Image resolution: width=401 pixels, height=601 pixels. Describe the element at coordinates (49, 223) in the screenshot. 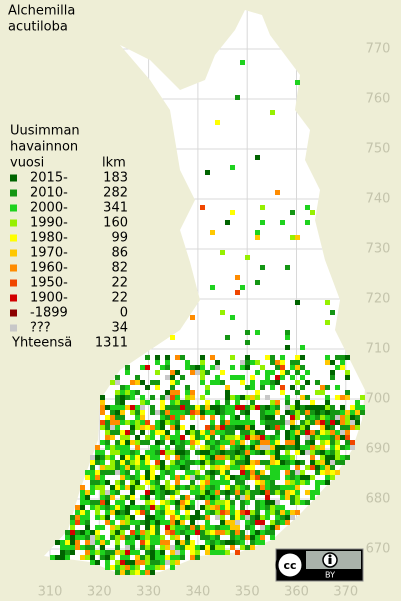

I see `legend-label: 1990-` at that location.